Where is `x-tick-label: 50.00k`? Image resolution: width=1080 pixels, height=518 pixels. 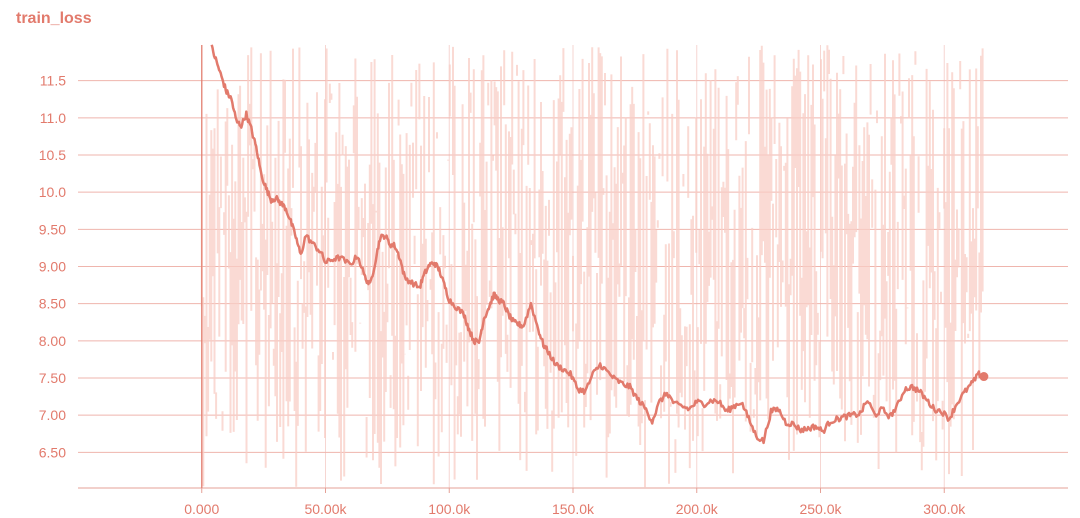
x-tick-label: 50.00k is located at coordinates (325, 509).